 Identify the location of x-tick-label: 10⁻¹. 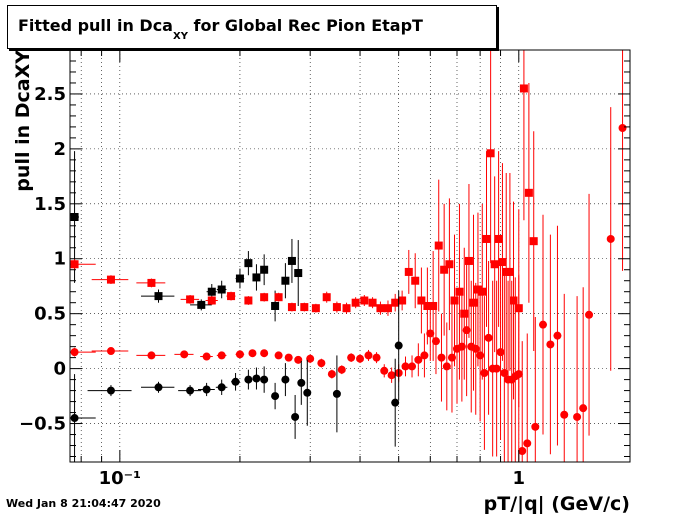
(120, 478).